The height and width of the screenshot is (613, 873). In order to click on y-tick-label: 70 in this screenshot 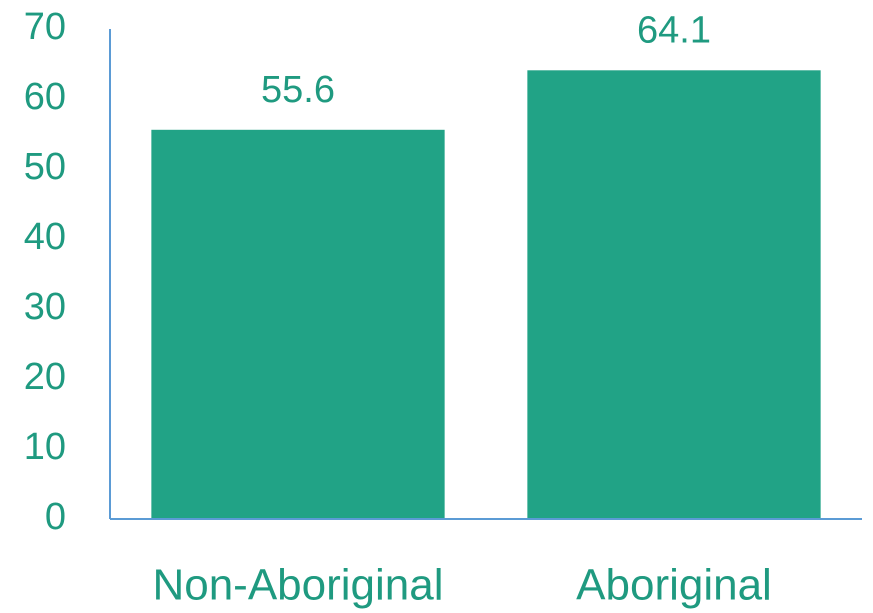, I will do `click(45, 27)`.